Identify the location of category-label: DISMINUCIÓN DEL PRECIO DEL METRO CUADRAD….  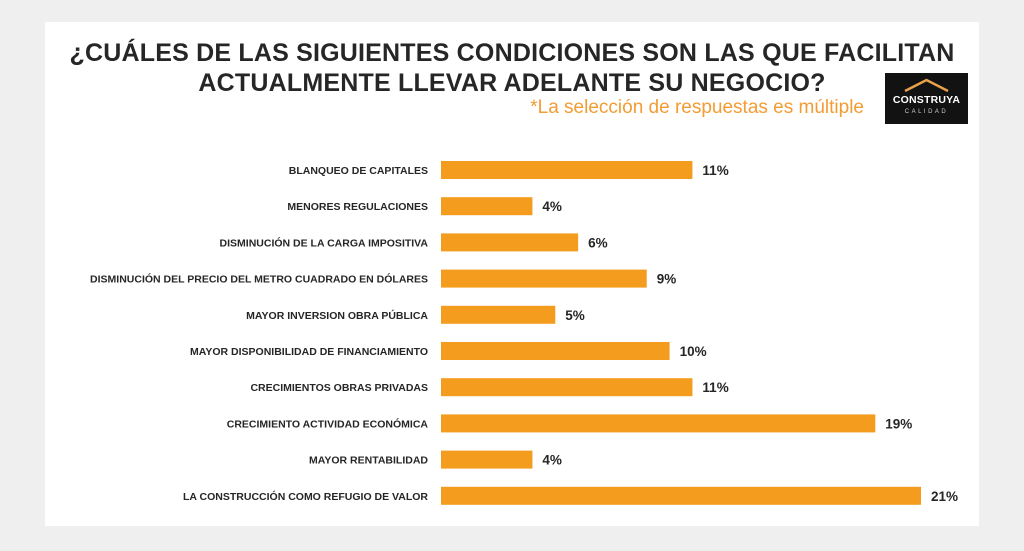
(259, 279).